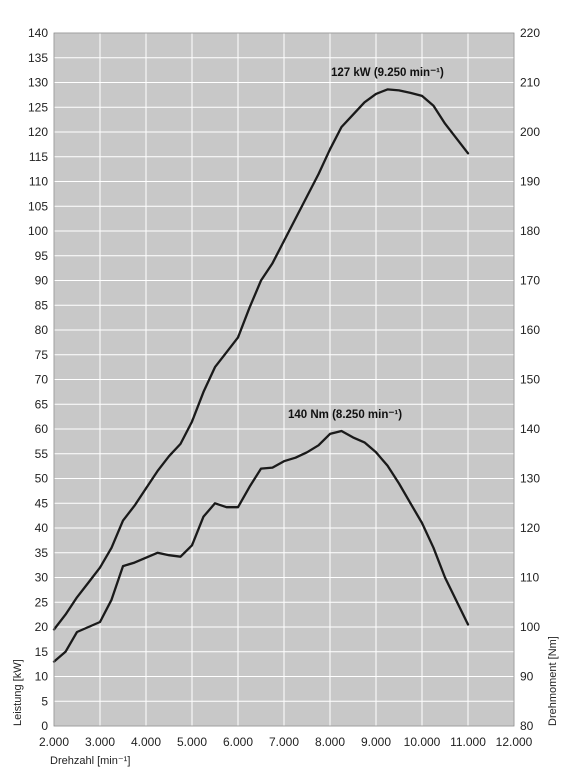  Describe the element at coordinates (530, 330) in the screenshot. I see `right-tick-label: 160` at that location.